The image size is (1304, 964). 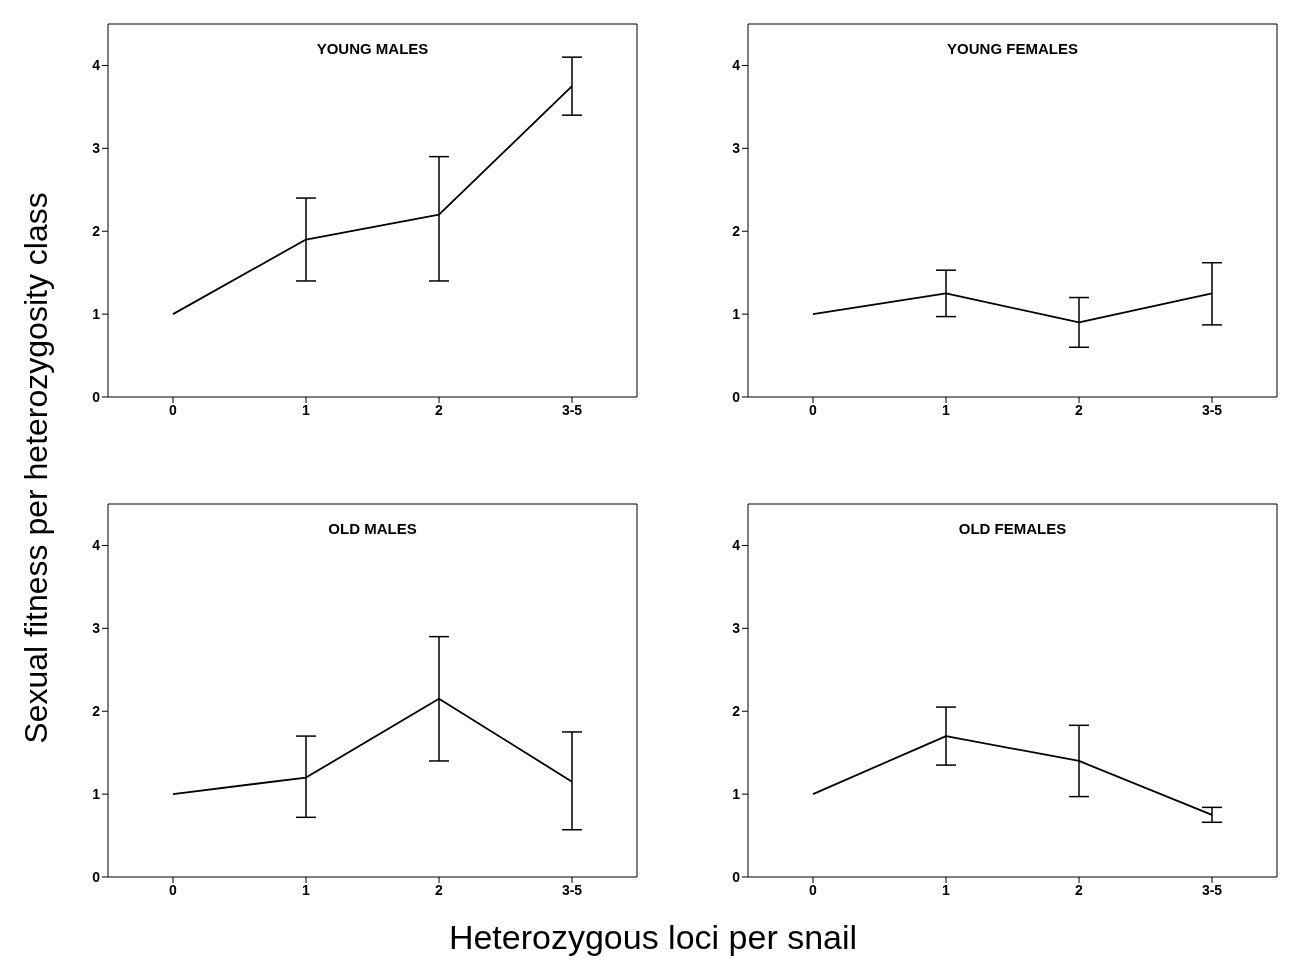 I want to click on text: YOUNG FEMALES, so click(x=1012, y=48).